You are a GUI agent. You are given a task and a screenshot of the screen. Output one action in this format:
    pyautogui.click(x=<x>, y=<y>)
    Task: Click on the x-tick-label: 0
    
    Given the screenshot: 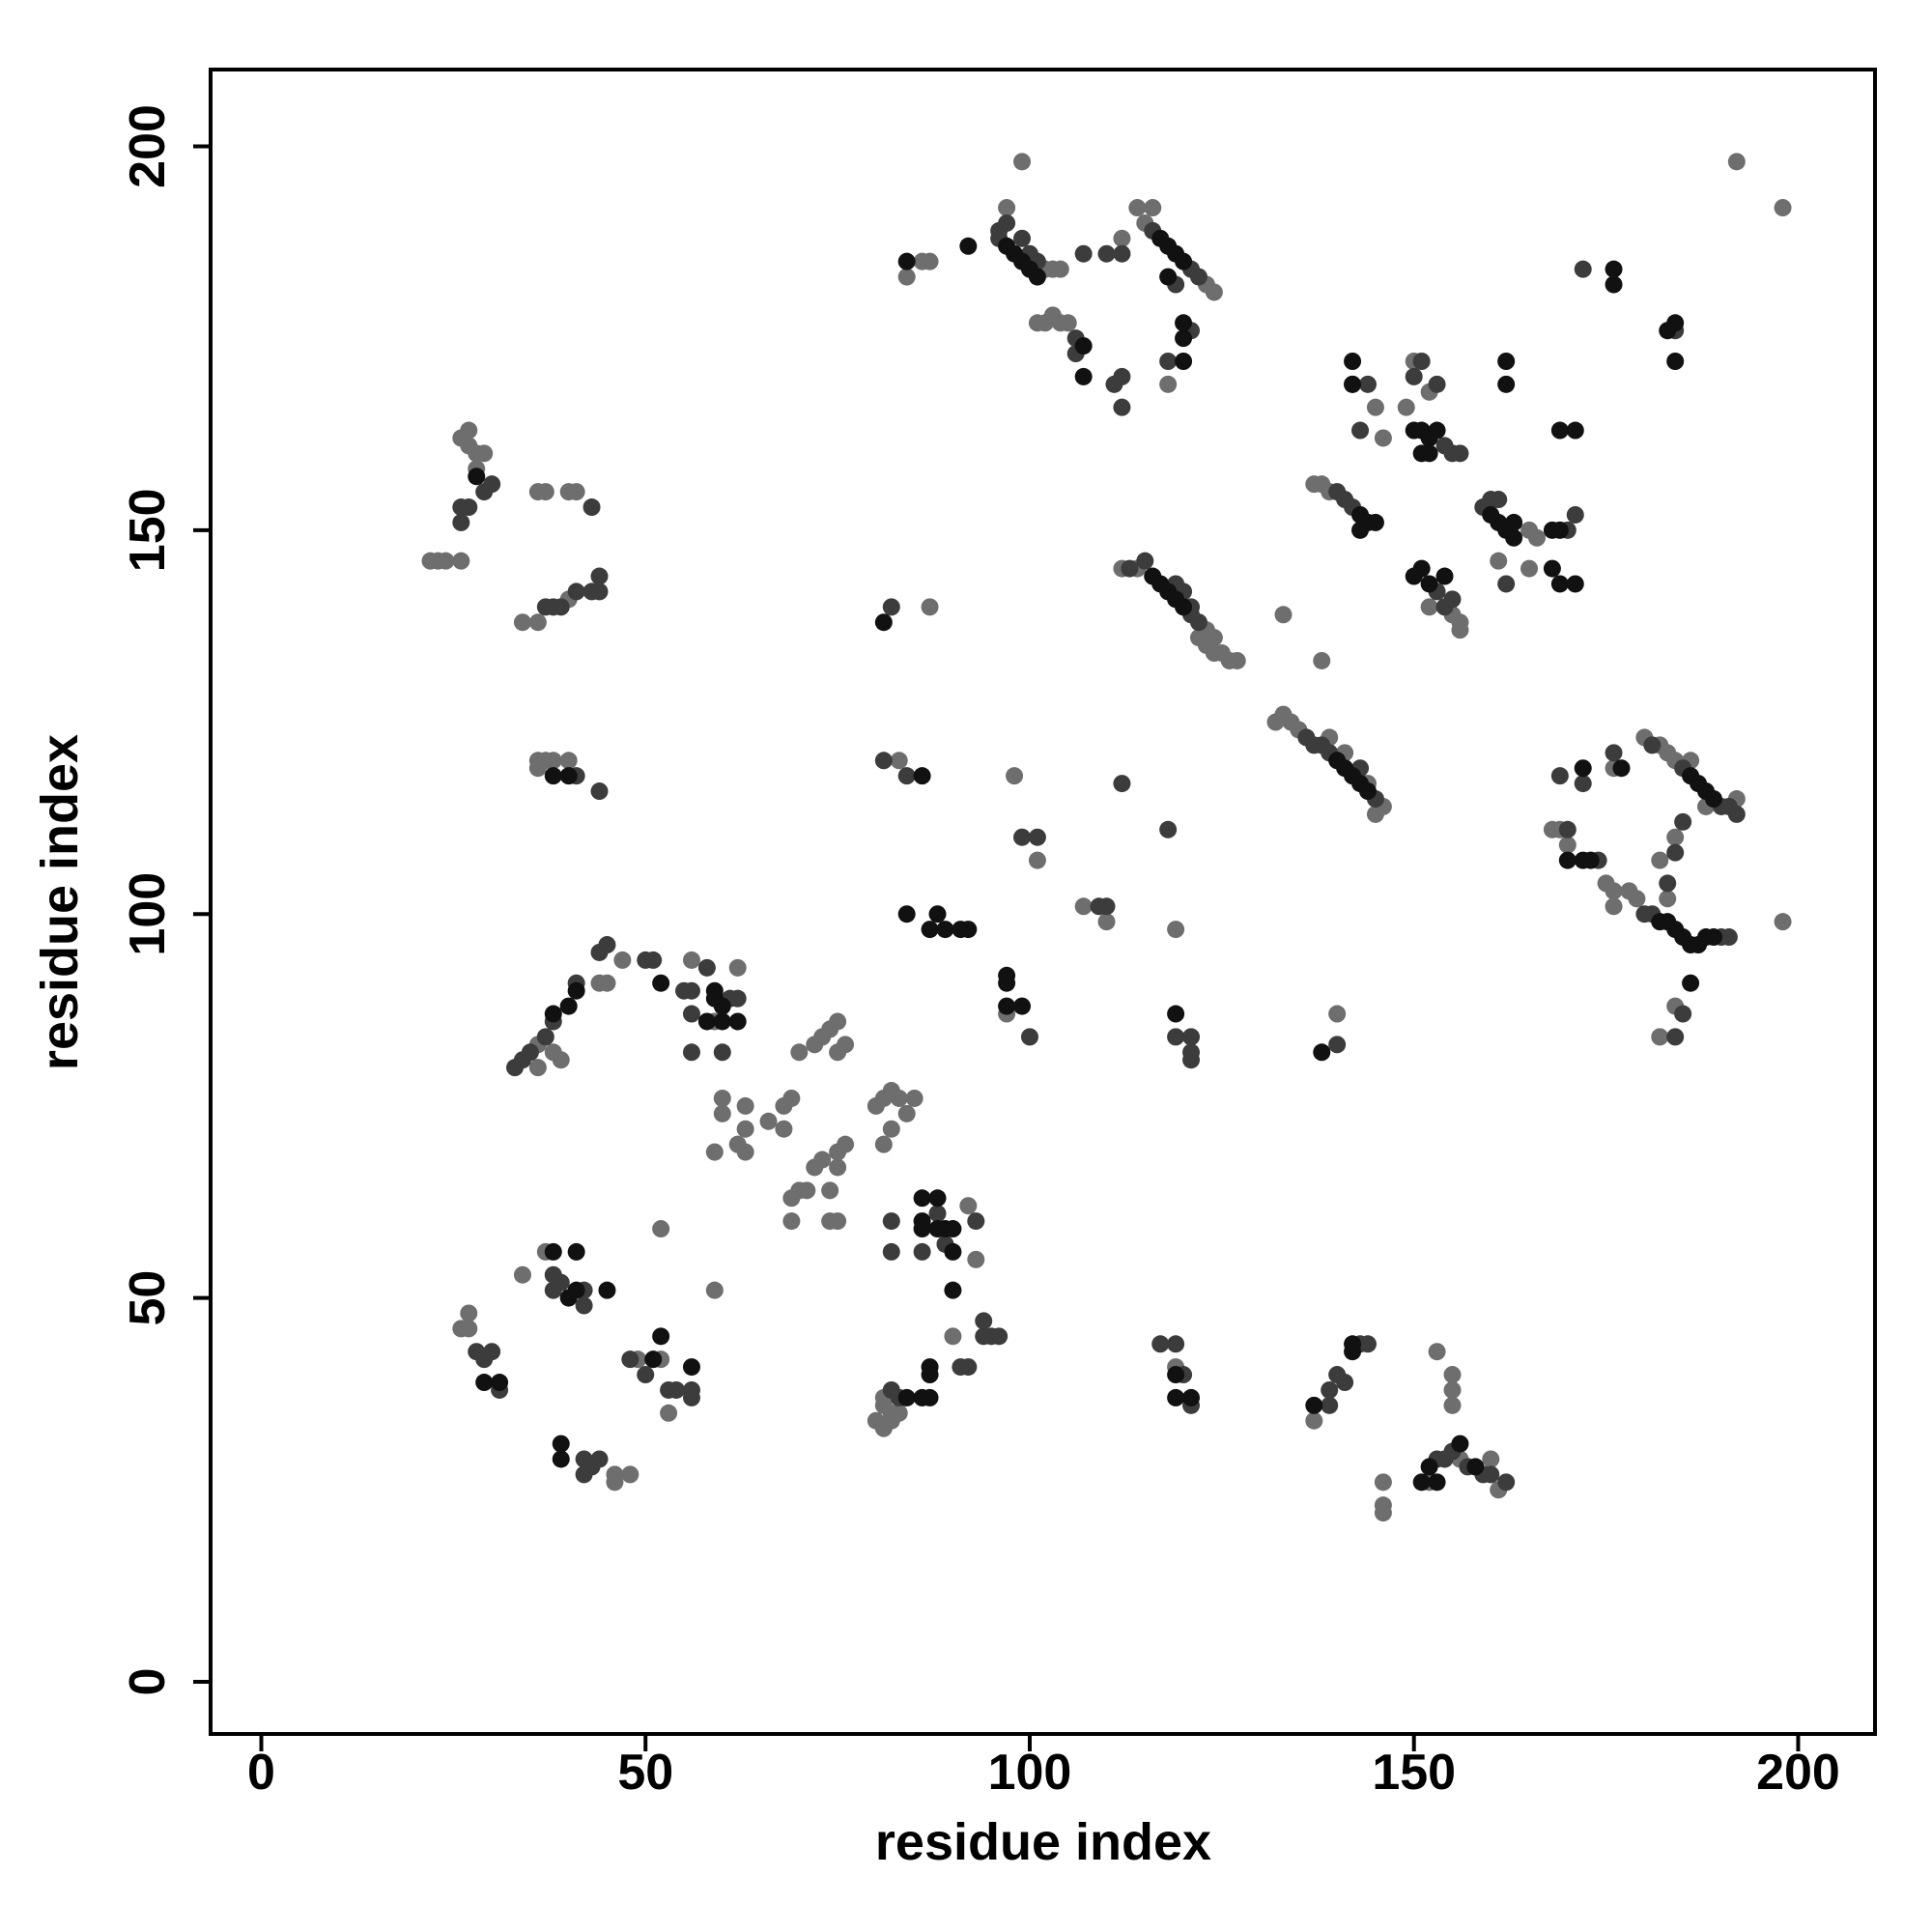 What is the action you would take?
    pyautogui.click(x=261, y=1773)
    